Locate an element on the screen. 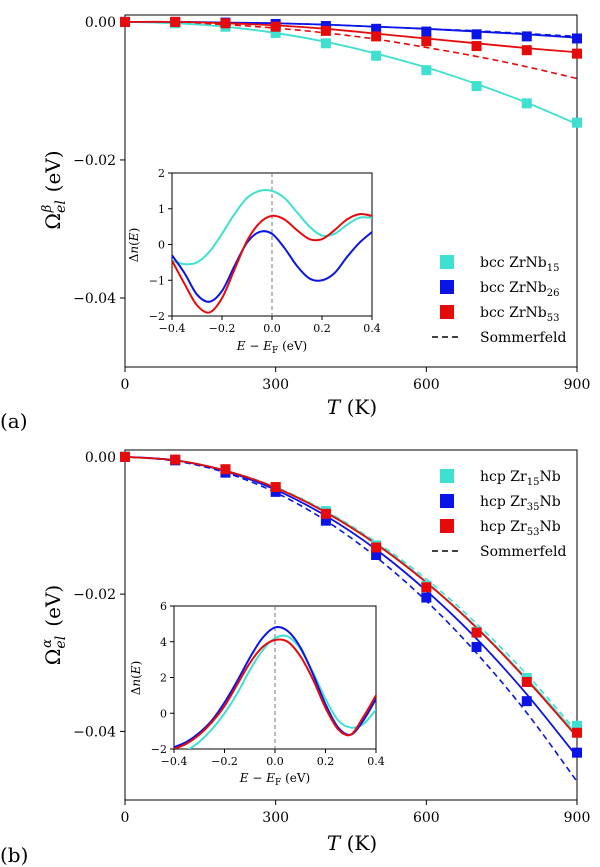 The height and width of the screenshot is (867, 600). inset-y-tick-label: 1 is located at coordinates (161, 209).